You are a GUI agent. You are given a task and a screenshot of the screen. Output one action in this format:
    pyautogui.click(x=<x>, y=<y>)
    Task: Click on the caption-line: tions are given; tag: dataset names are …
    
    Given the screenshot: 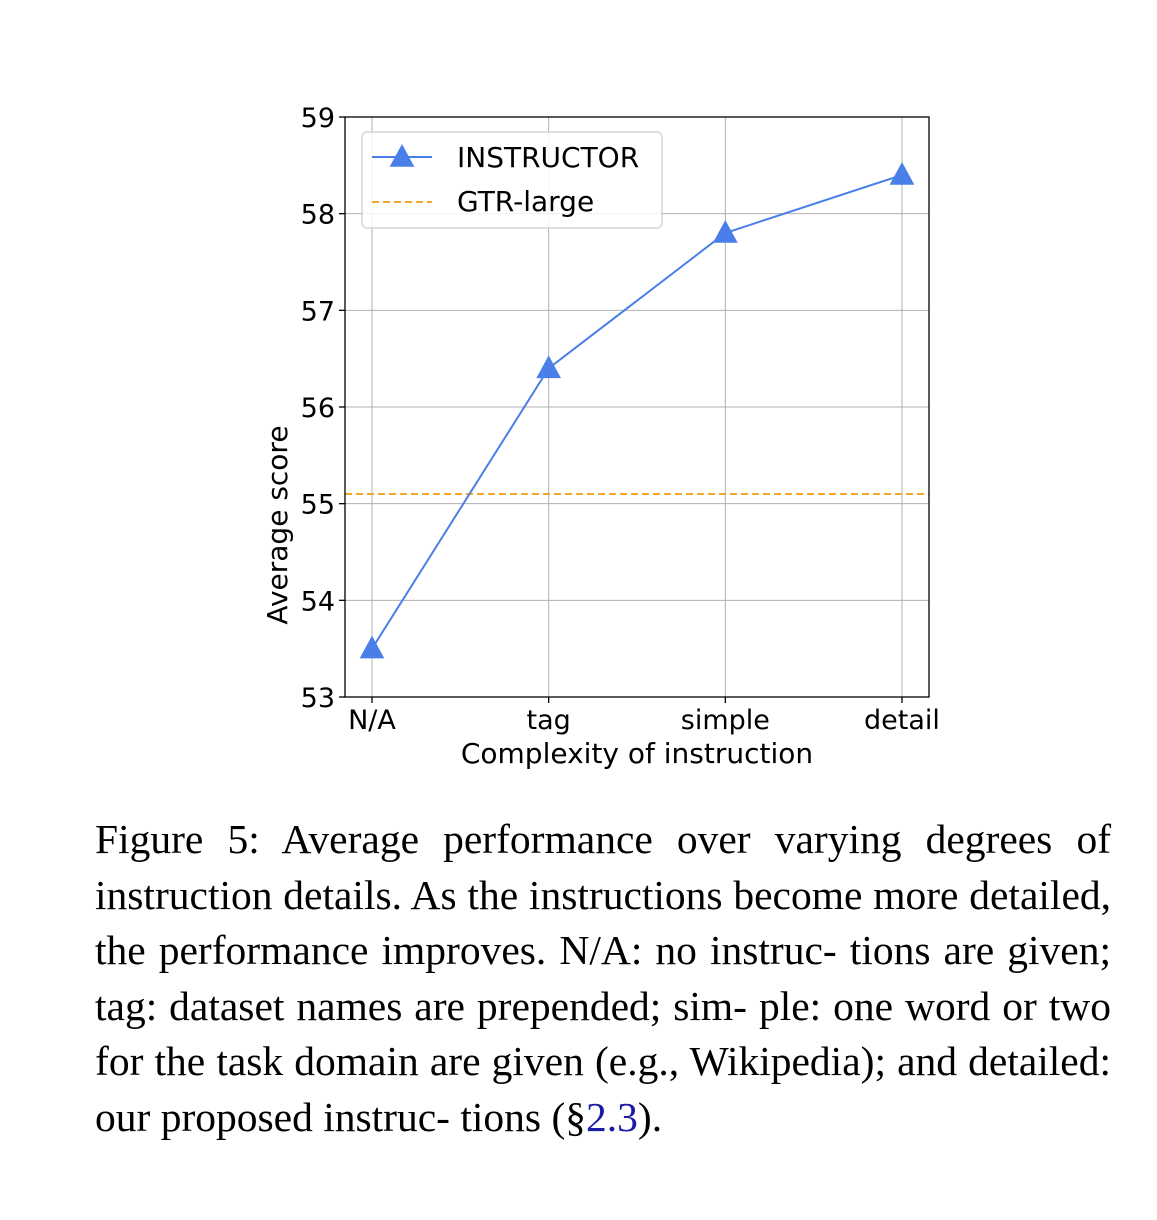 What is the action you would take?
    pyautogui.click(x=603, y=978)
    